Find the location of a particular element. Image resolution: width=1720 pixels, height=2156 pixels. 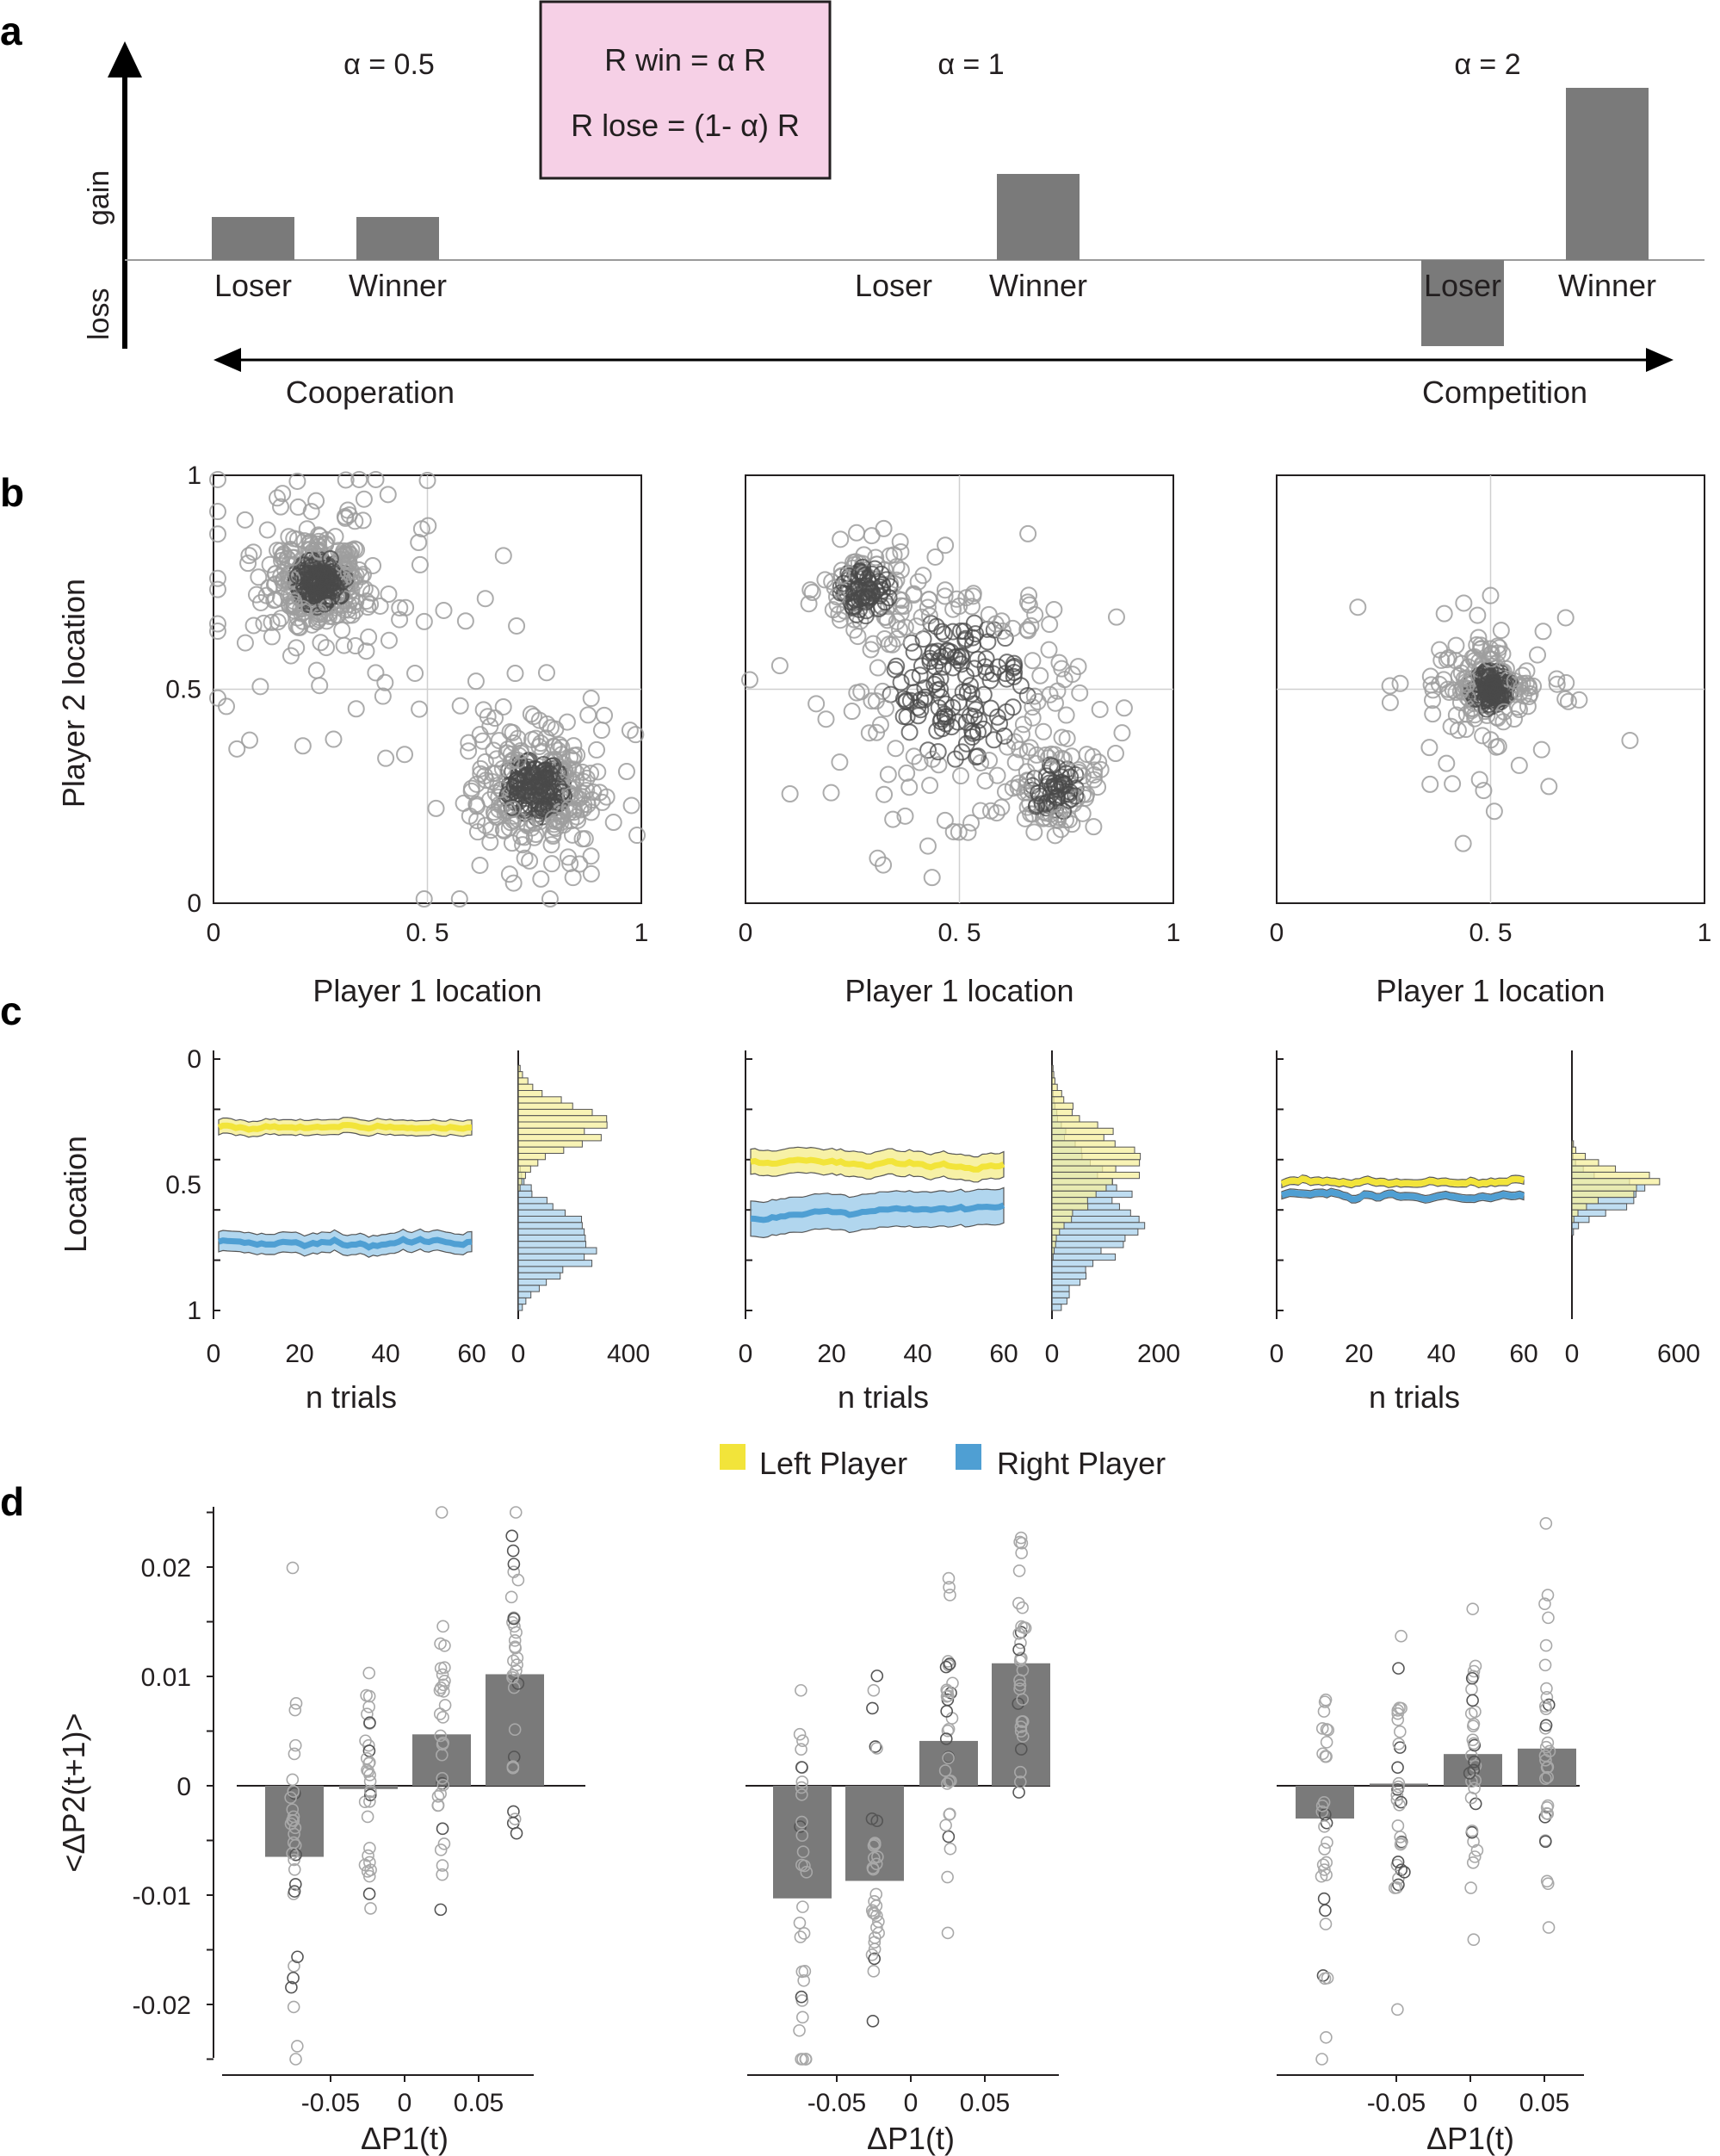

loss-axis-label: loss is located at coordinates (99, 314).